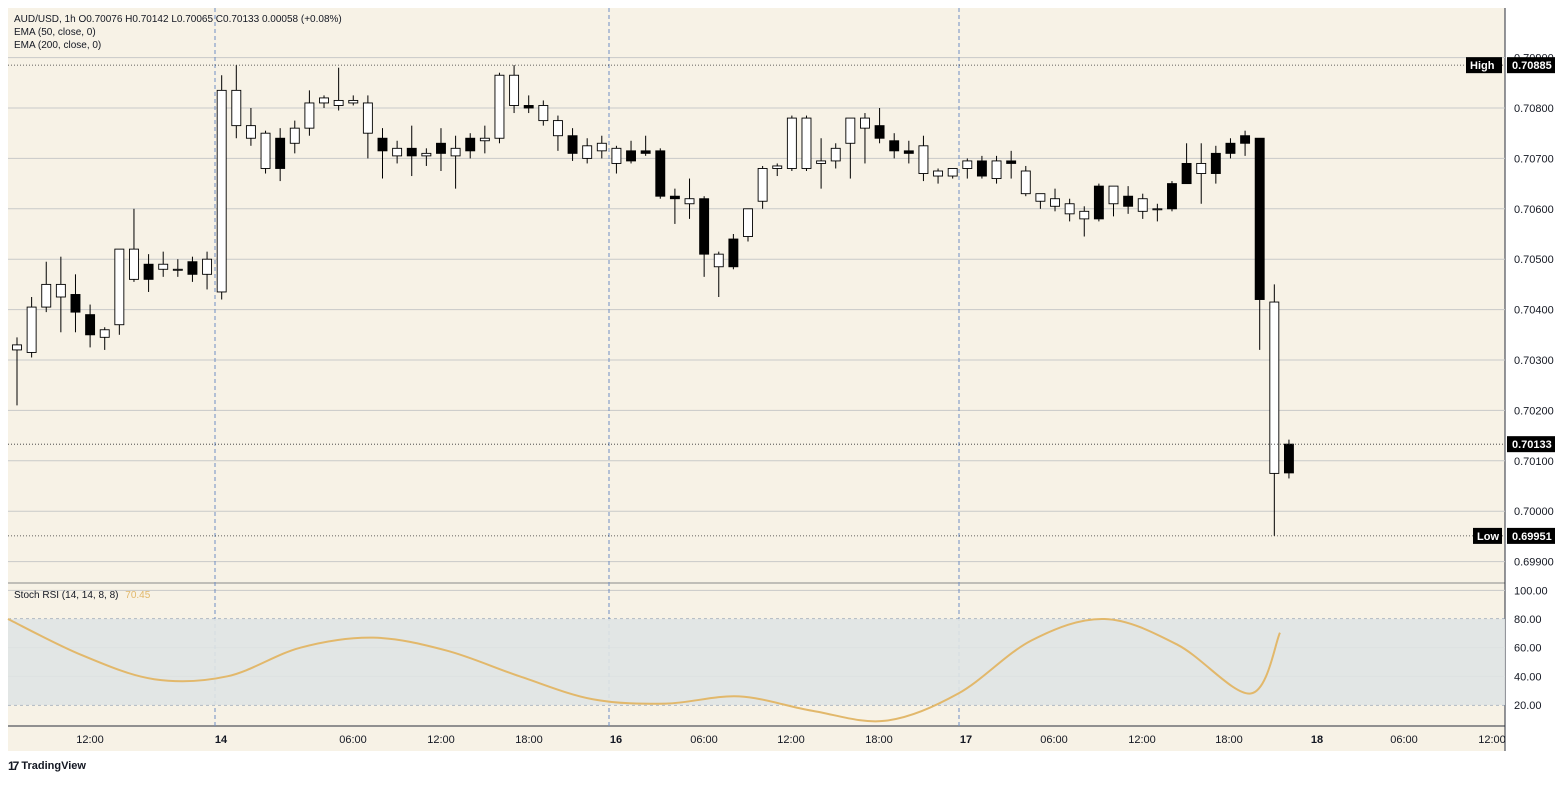  I want to click on stoch-axis: 100.00 80.00 60.00 40.00 20.00, so click(1531, 648).